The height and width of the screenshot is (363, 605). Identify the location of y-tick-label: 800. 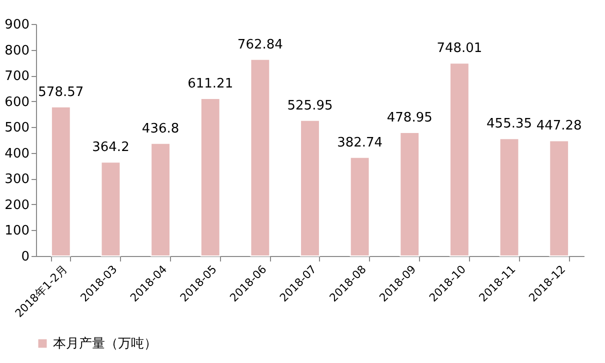
(17, 50).